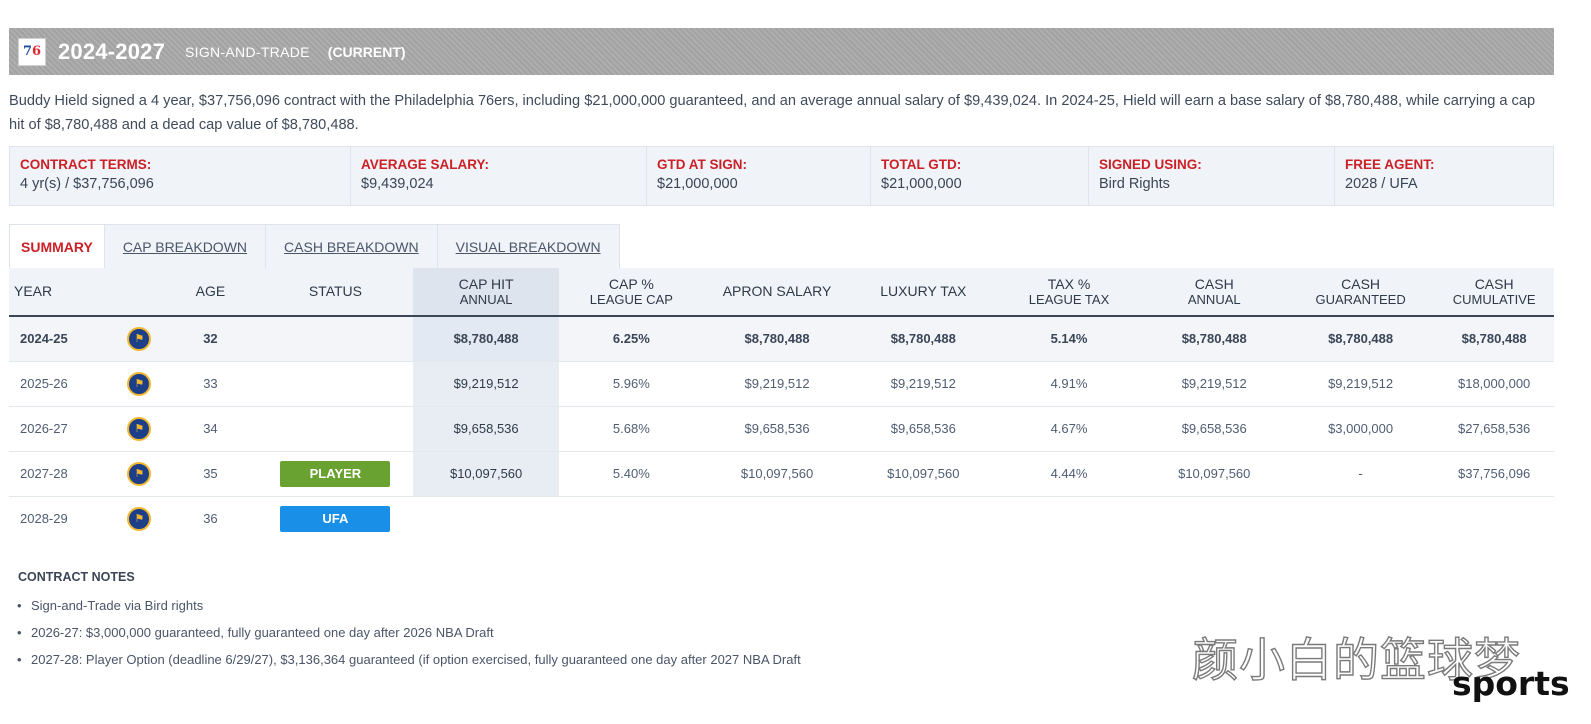  I want to click on watermark-text: 颜小白的篮球梦, so click(1356, 659).